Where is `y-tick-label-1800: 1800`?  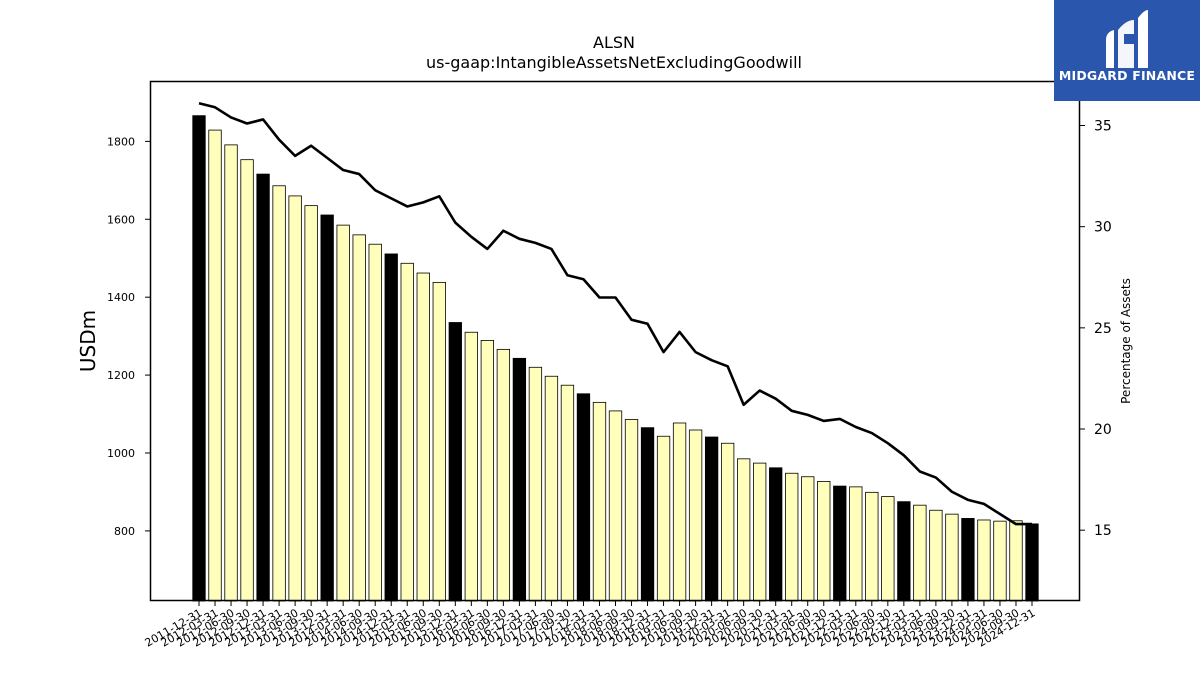
y-tick-label-1800: 1800 is located at coordinates (121, 141).